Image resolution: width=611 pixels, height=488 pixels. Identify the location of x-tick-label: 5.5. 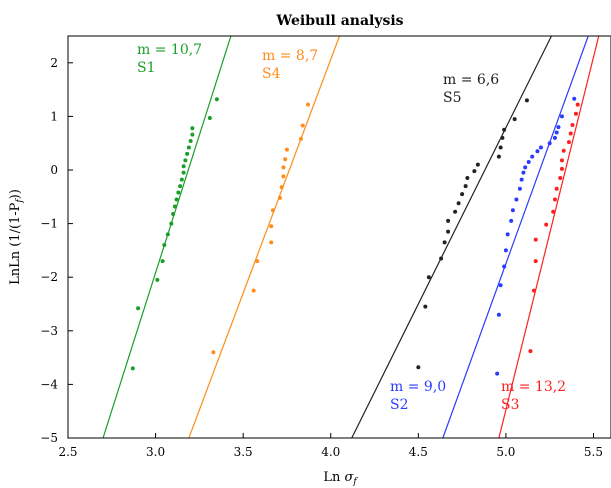
(593, 452).